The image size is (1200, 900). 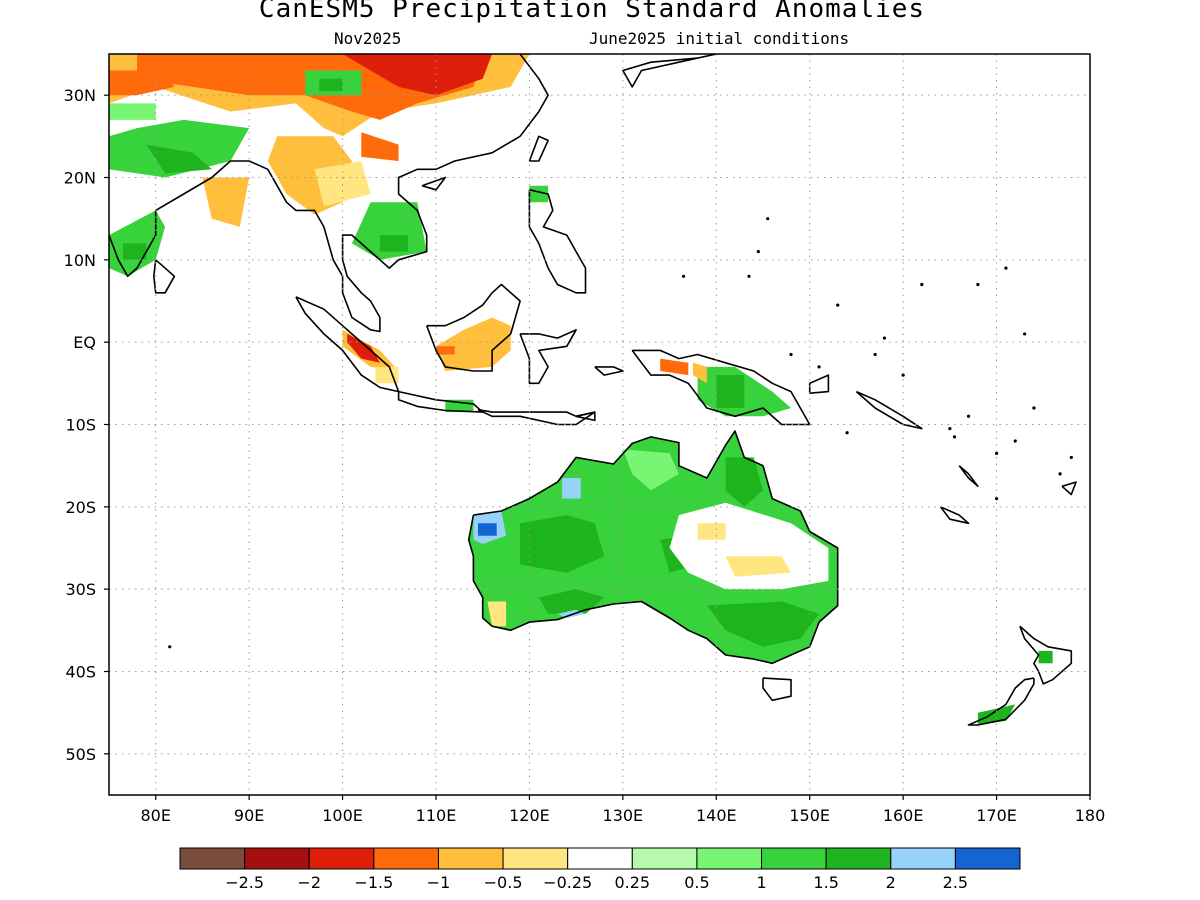 What do you see at coordinates (80, 425) in the screenshot?
I see `lat-tick-label: 10S` at bounding box center [80, 425].